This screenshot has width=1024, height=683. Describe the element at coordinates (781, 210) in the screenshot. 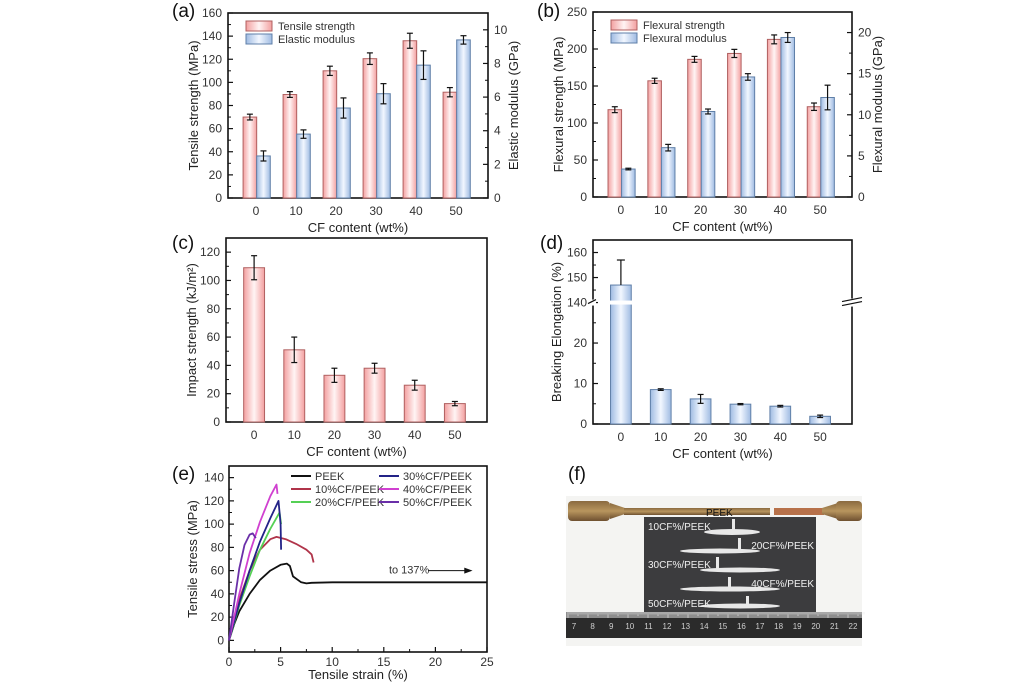

I see `x-tick-label: 40` at that location.